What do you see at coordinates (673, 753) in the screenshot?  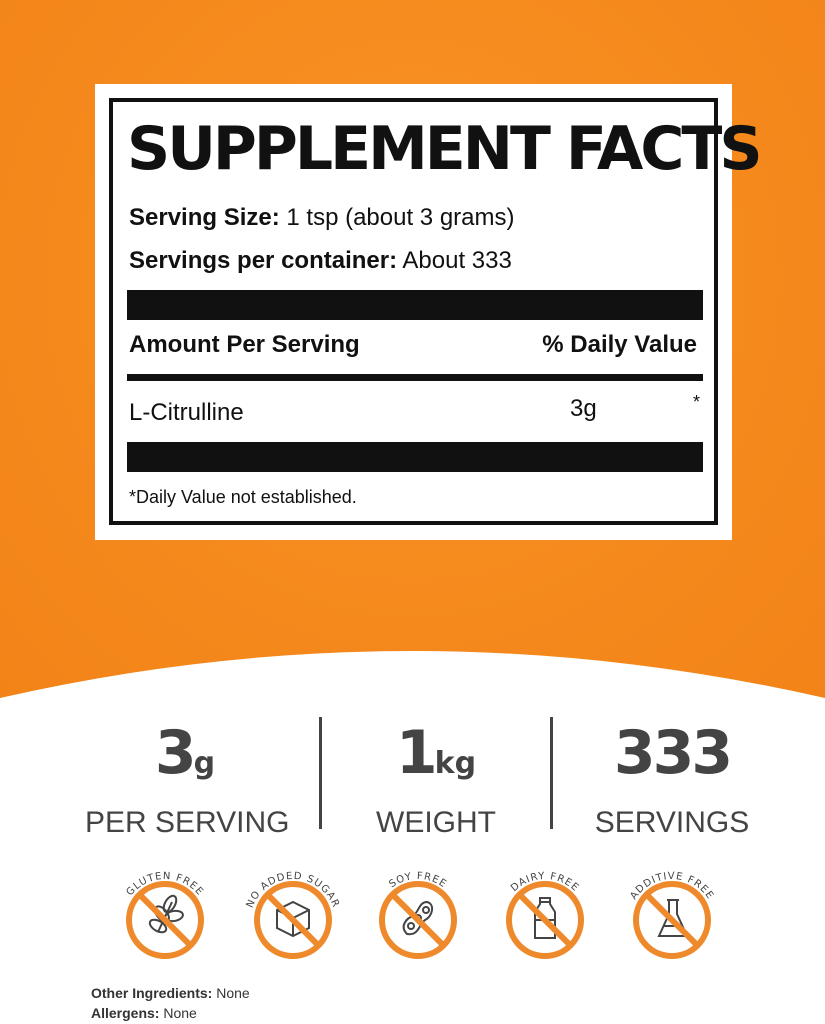 I see `stat-value: 333` at bounding box center [673, 753].